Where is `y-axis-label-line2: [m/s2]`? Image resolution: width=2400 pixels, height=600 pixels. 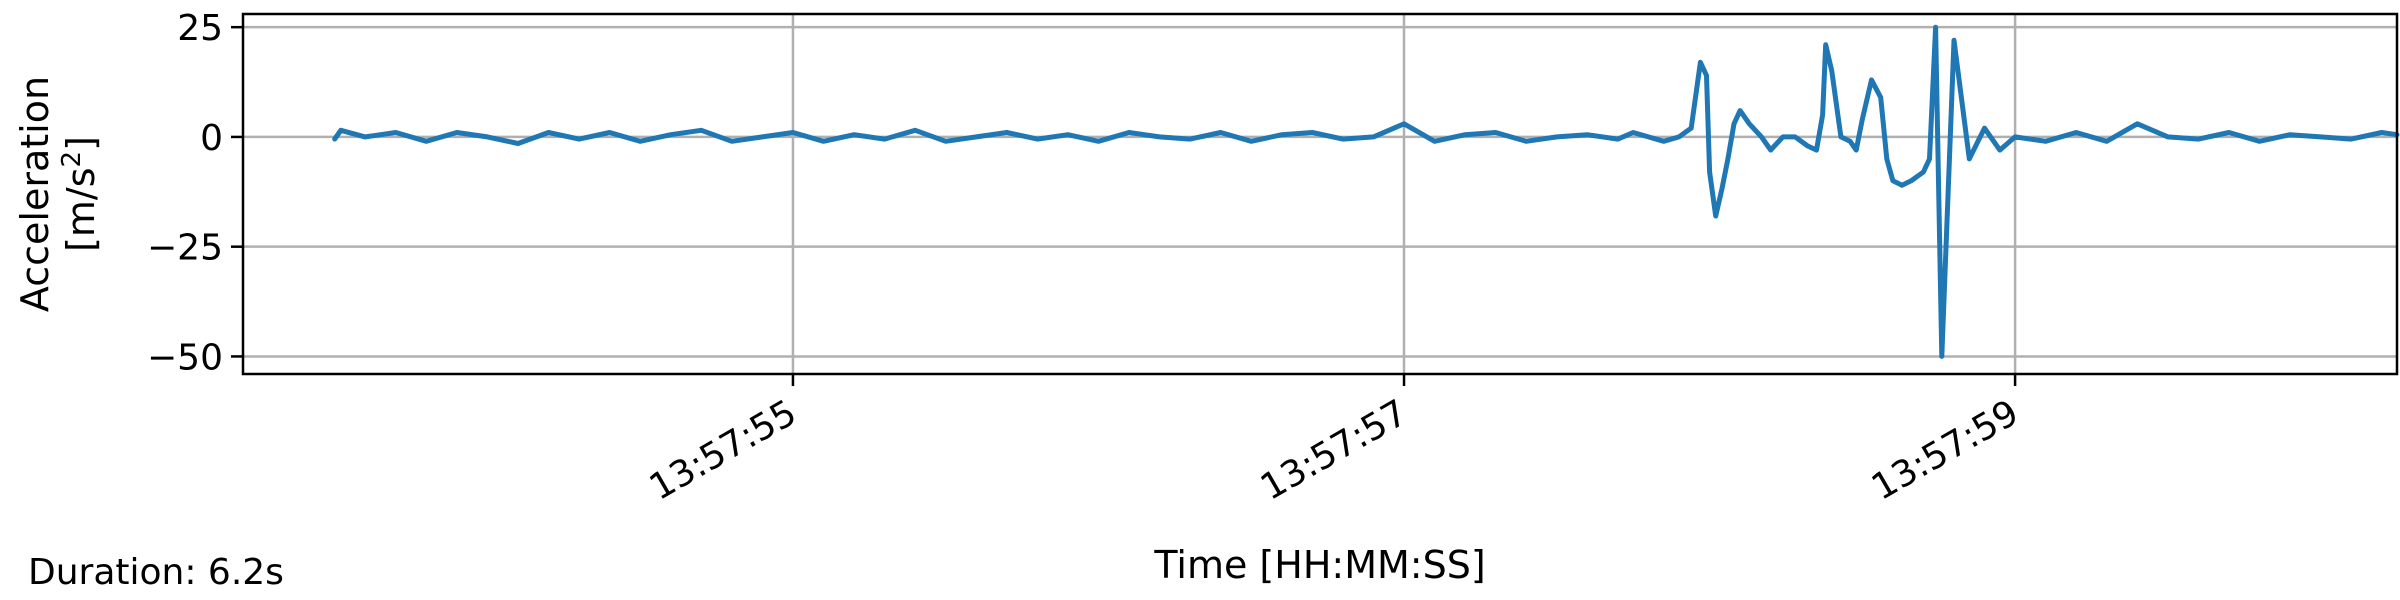 y-axis-label-line2: [m/s2] is located at coordinates (80, 194).